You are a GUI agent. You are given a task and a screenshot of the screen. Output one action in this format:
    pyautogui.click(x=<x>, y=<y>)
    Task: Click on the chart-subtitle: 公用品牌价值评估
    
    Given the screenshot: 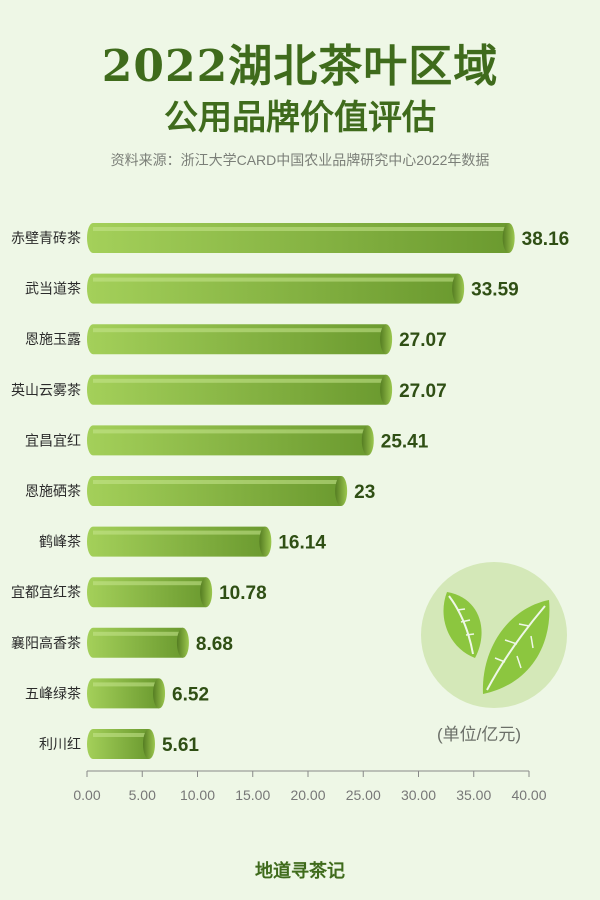 What is the action you would take?
    pyautogui.click(x=300, y=118)
    